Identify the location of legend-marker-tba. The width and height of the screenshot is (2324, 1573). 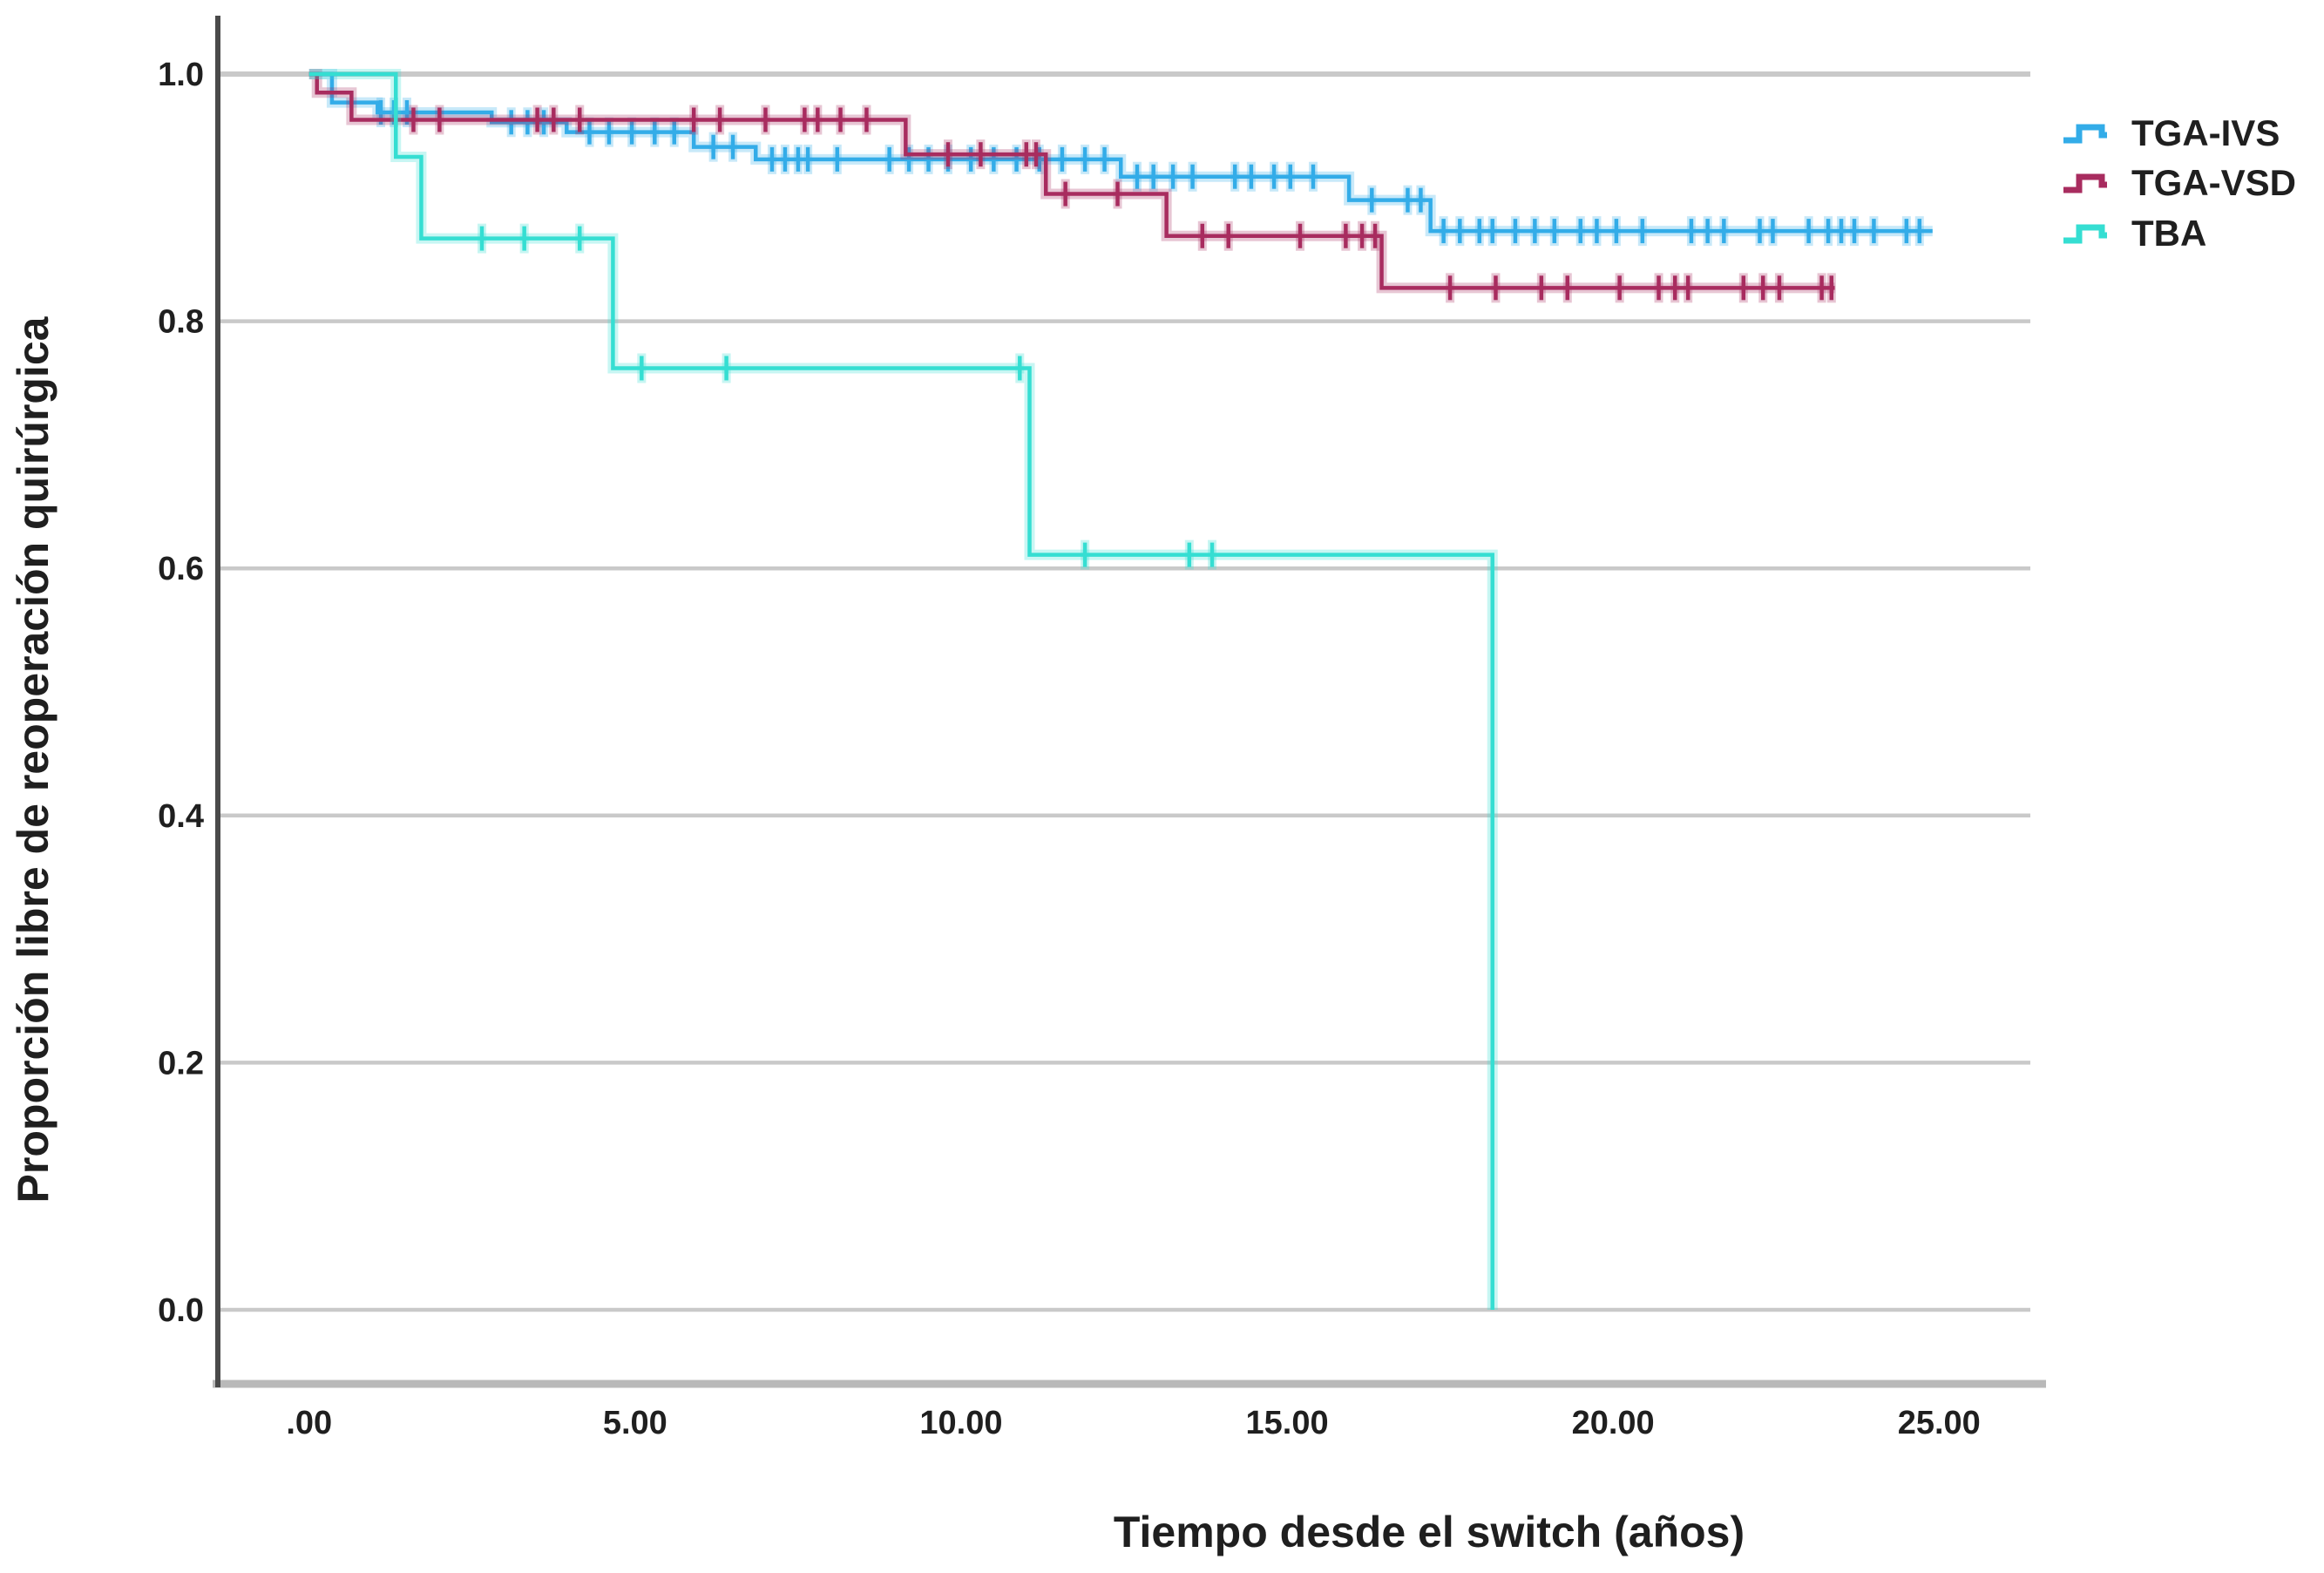
(2085, 234).